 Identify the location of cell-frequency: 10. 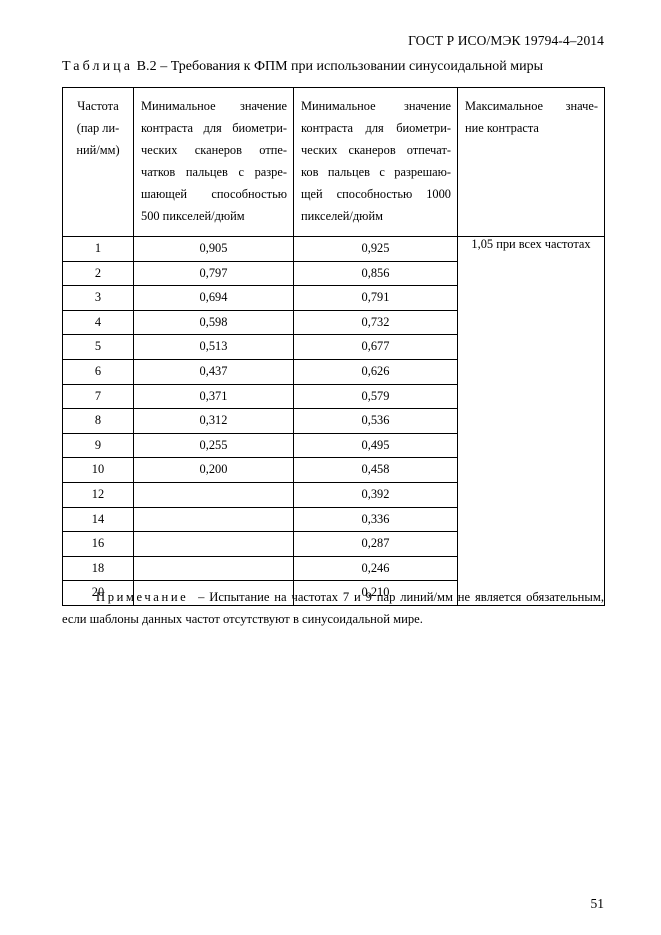
(98, 470).